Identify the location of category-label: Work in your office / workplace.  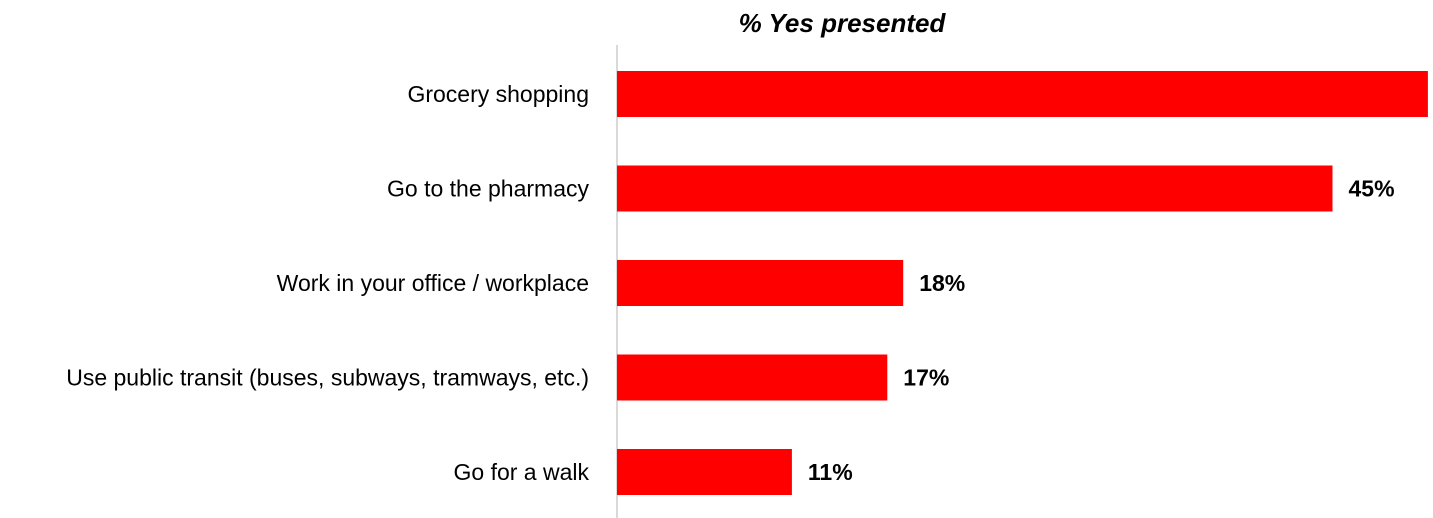
(433, 283).